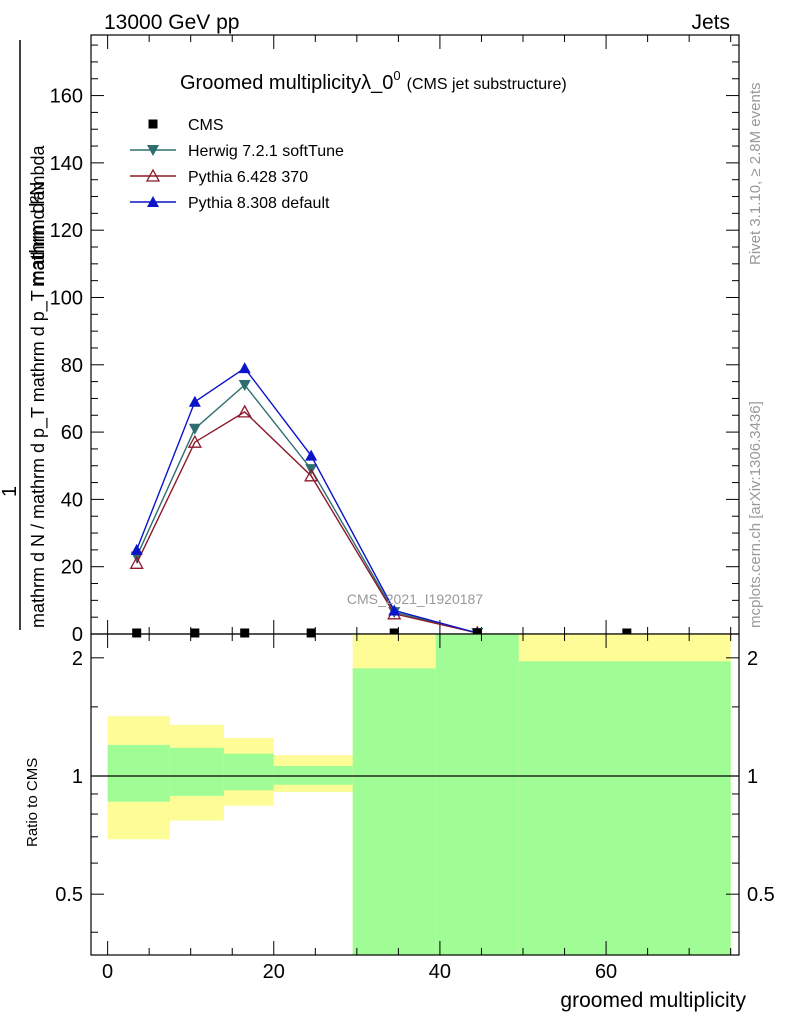 The width and height of the screenshot is (786, 1024). What do you see at coordinates (487, 84) in the screenshot?
I see `main-title-subtitle: (CMS jet substructure)` at bounding box center [487, 84].